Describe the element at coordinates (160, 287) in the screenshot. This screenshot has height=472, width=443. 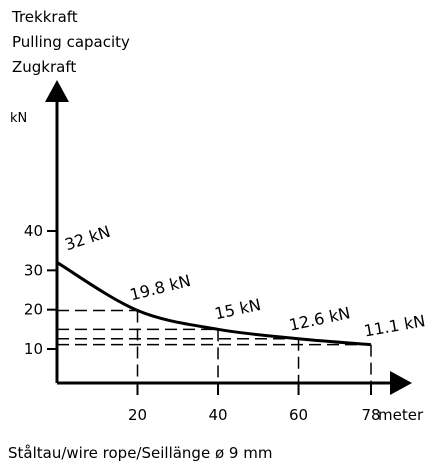
I see `data-label: 19.8 kN` at that location.